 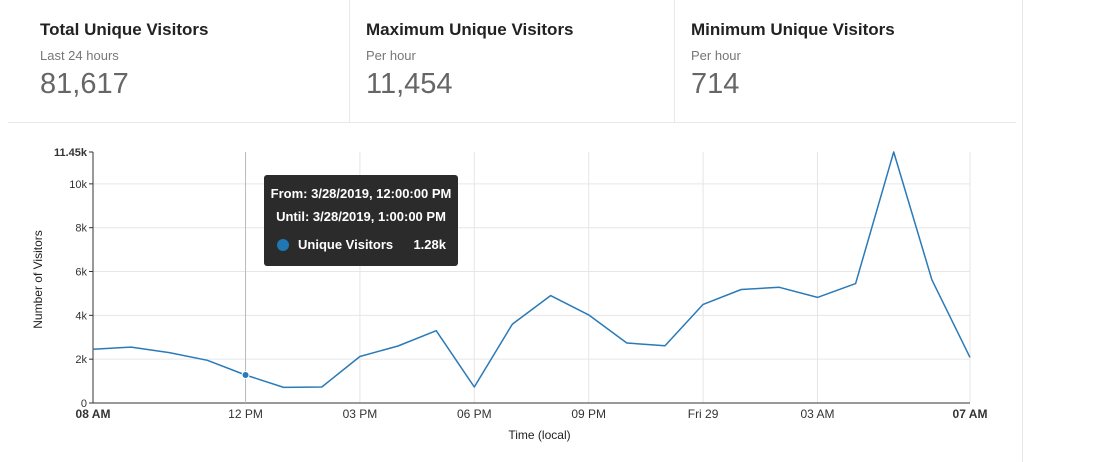 What do you see at coordinates (970, 414) in the screenshot?
I see `x-tick-label: 07 AM` at bounding box center [970, 414].